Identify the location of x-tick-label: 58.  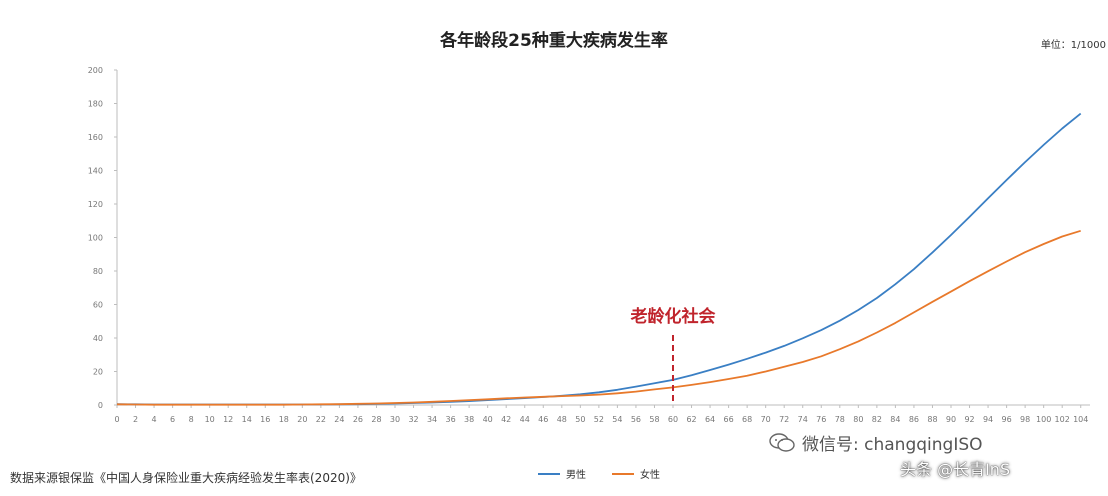
(654, 419).